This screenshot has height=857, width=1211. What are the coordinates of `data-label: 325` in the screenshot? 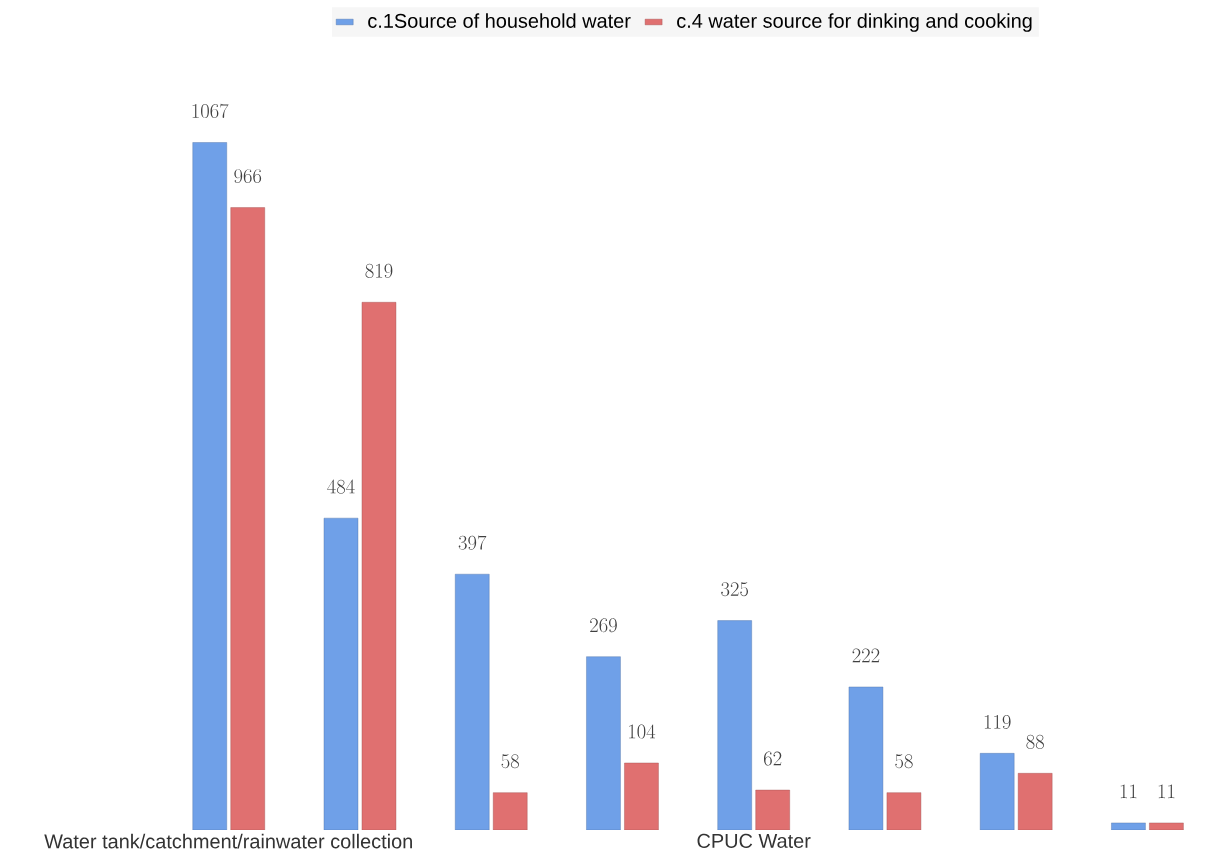 It's located at (735, 589).